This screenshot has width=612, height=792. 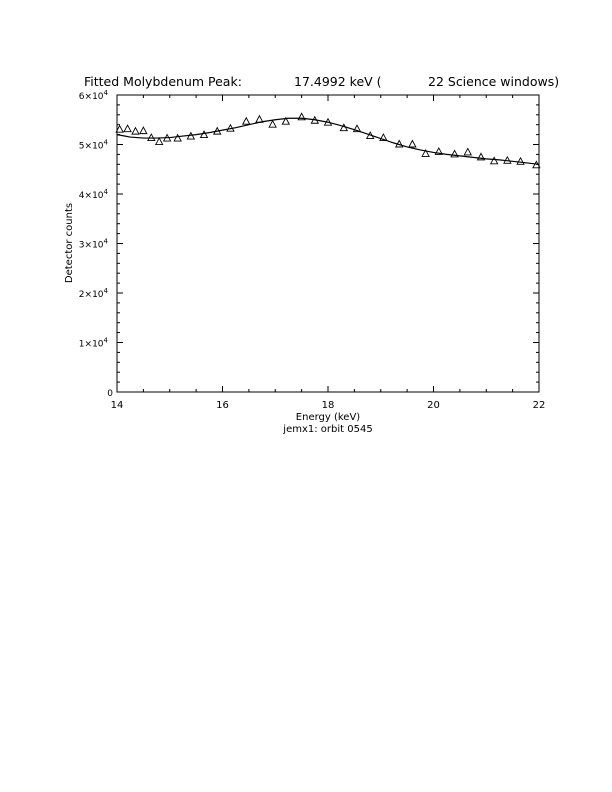 I want to click on y-tick-mantissa: 1×10, so click(x=91, y=345).